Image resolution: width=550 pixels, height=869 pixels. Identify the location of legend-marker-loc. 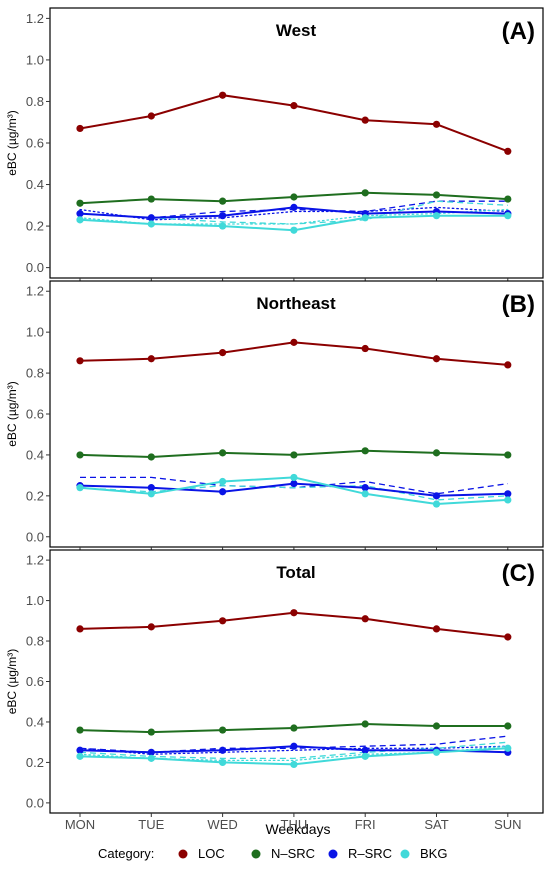
(183, 854).